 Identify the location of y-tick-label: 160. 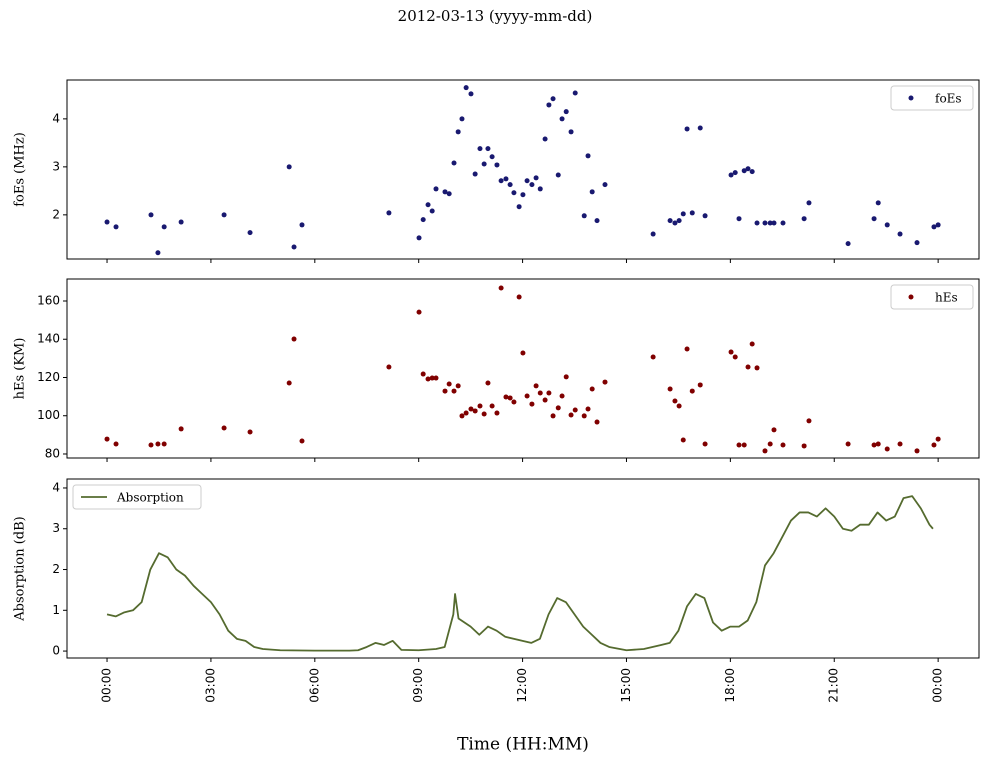
(48, 300).